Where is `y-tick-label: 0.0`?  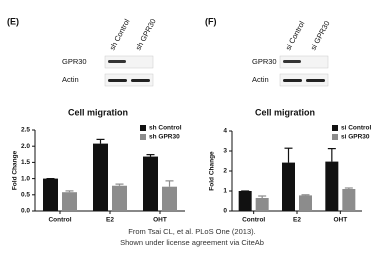 y-tick-label: 0.0 is located at coordinates (25, 211).